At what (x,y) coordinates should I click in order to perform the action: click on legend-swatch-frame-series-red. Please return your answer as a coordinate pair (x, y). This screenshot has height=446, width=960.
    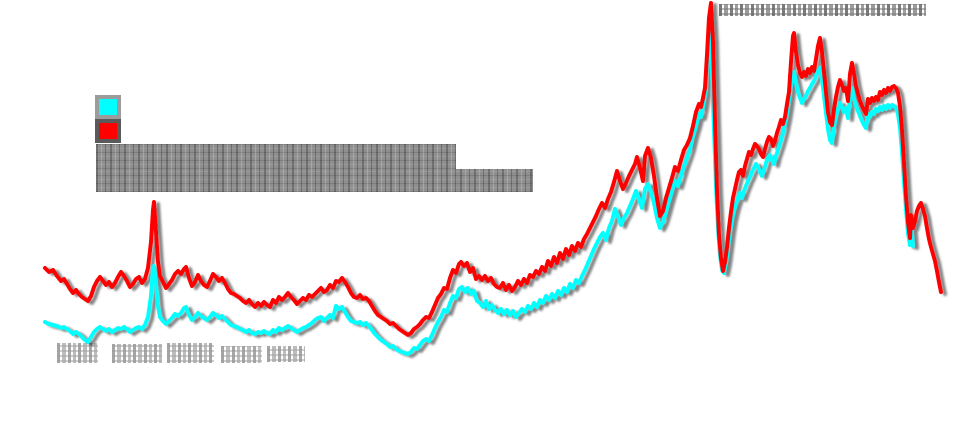
    Looking at the image, I should click on (108, 131).